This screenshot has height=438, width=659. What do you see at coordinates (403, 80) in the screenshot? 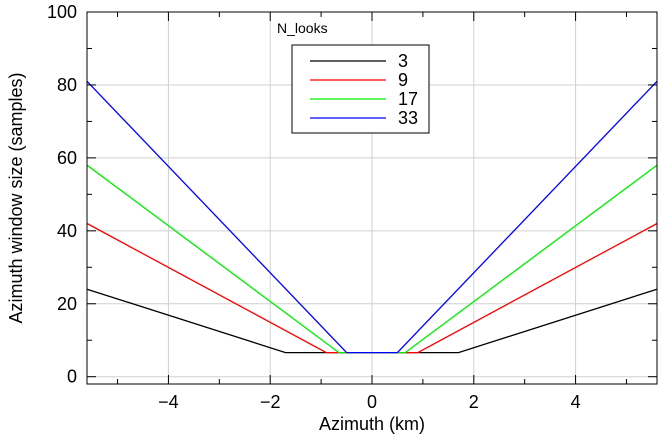
I see `legend-label-9: 9` at bounding box center [403, 80].